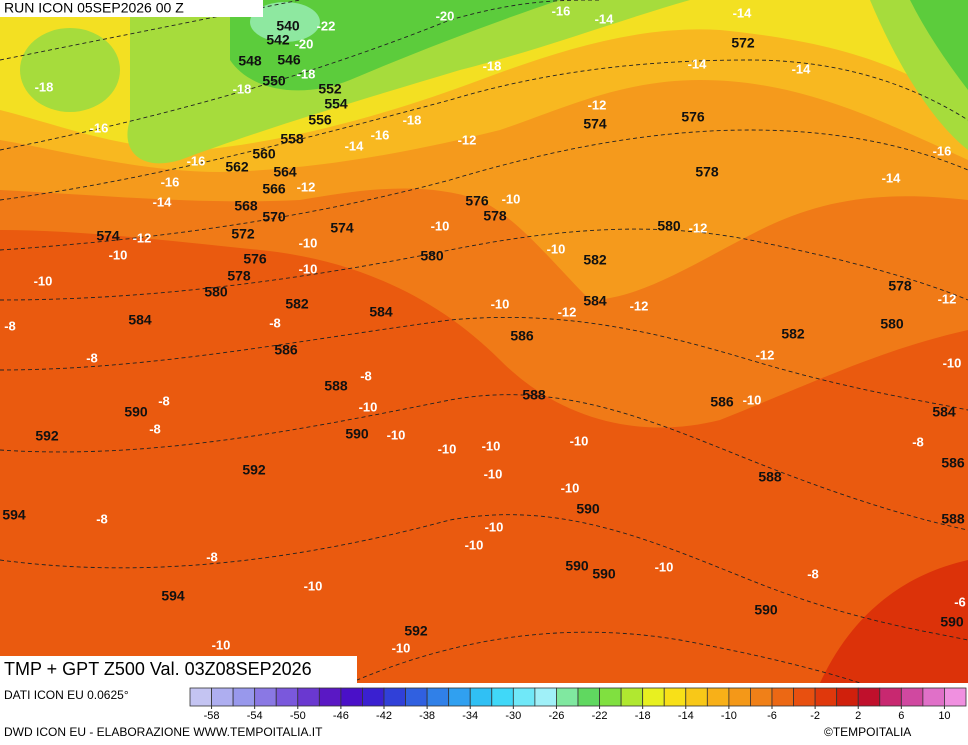 This screenshot has height=745, width=968. Describe the element at coordinates (686, 716) in the screenshot. I see `colorbar-label: -14` at that location.